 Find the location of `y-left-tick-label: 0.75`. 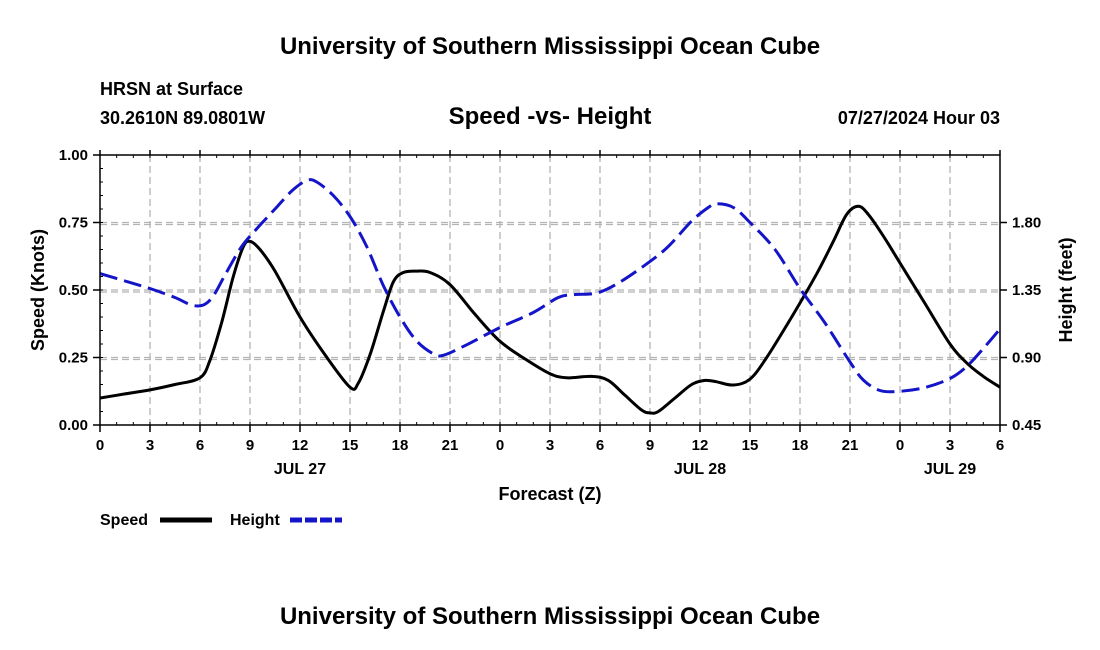

y-left-tick-label: 0.75 is located at coordinates (73, 223).